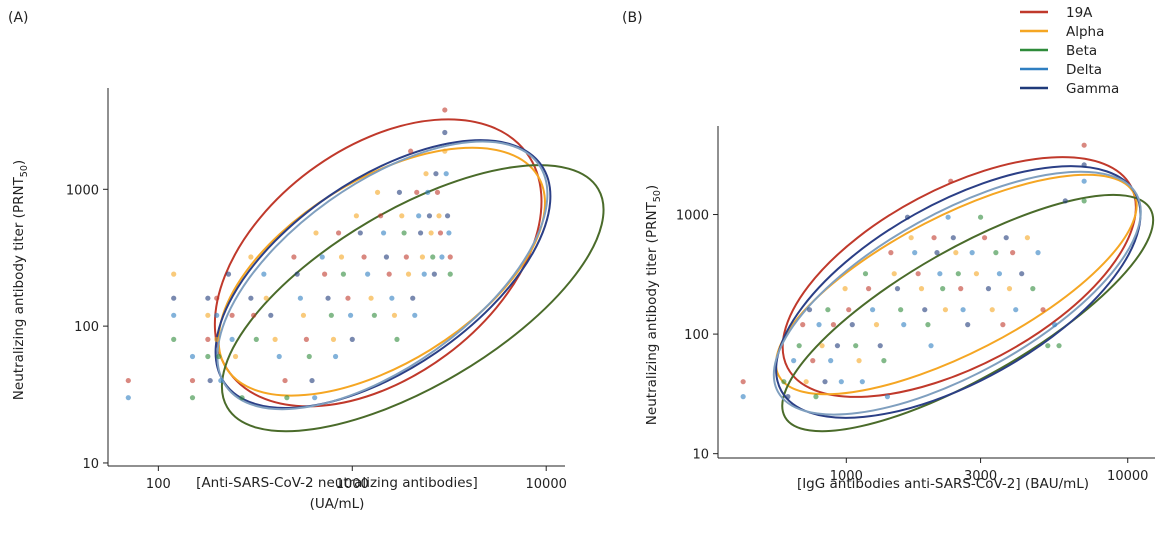 The width and height of the screenshot is (1169, 539). Describe the element at coordinates (1069, 51) in the screenshot. I see `legend: 19A Alpha Beta Delta Gamma` at that location.